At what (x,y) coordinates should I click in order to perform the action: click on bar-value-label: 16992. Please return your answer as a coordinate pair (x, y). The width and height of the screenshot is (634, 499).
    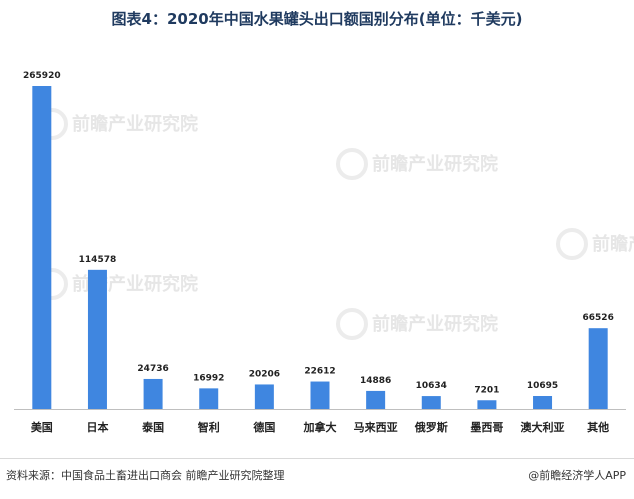
    Looking at the image, I should click on (208, 378).